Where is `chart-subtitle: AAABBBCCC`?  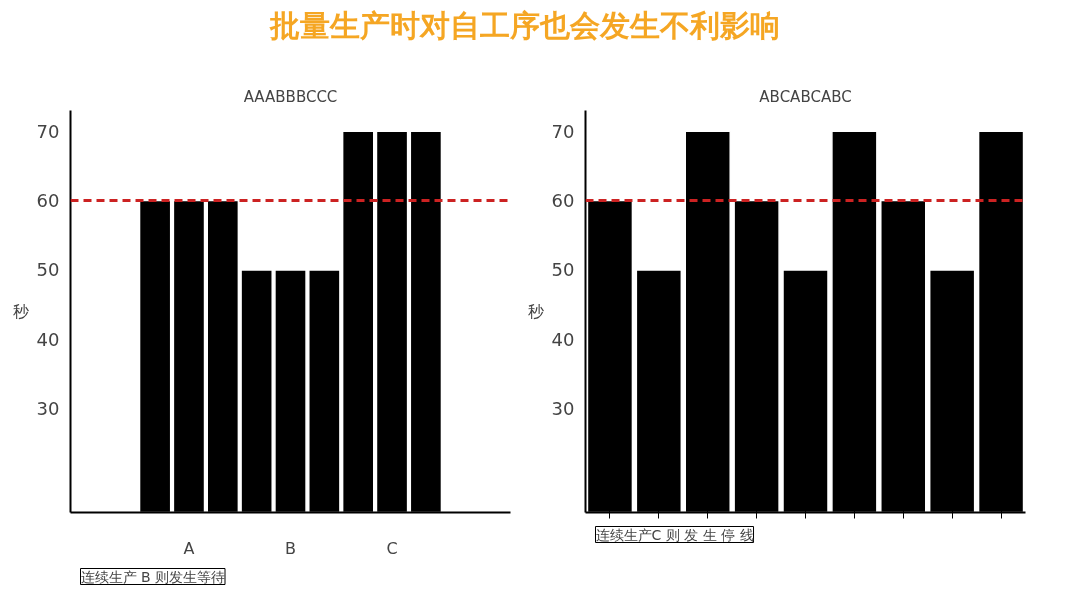 chart-subtitle: AAABBBCCC is located at coordinates (290, 96).